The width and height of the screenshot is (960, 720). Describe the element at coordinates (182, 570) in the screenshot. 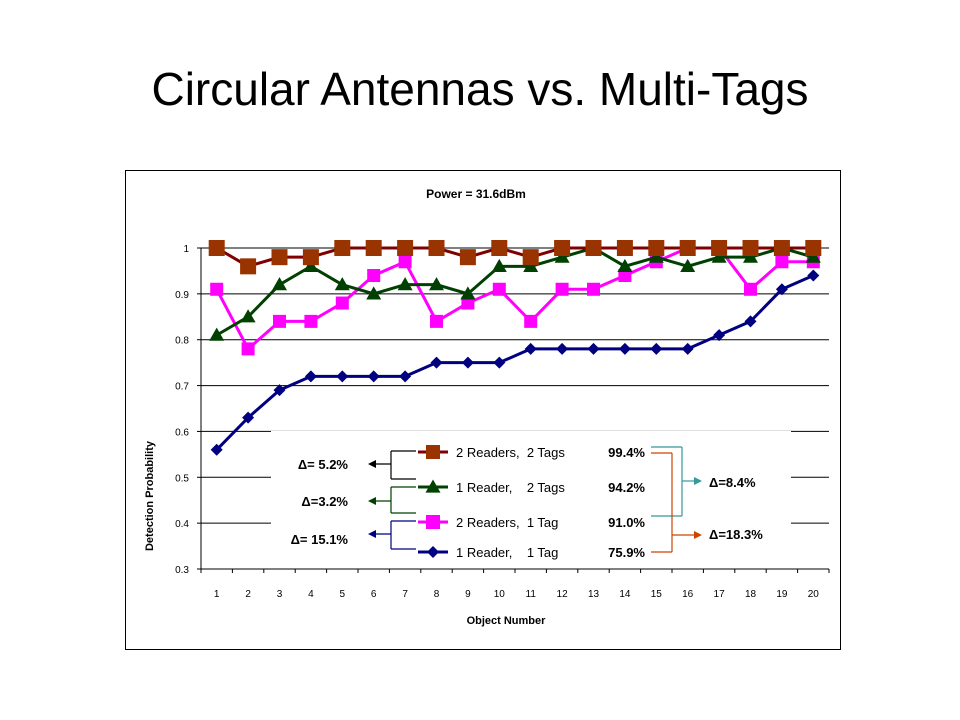

I see `y-tick-label: 0.3` at that location.